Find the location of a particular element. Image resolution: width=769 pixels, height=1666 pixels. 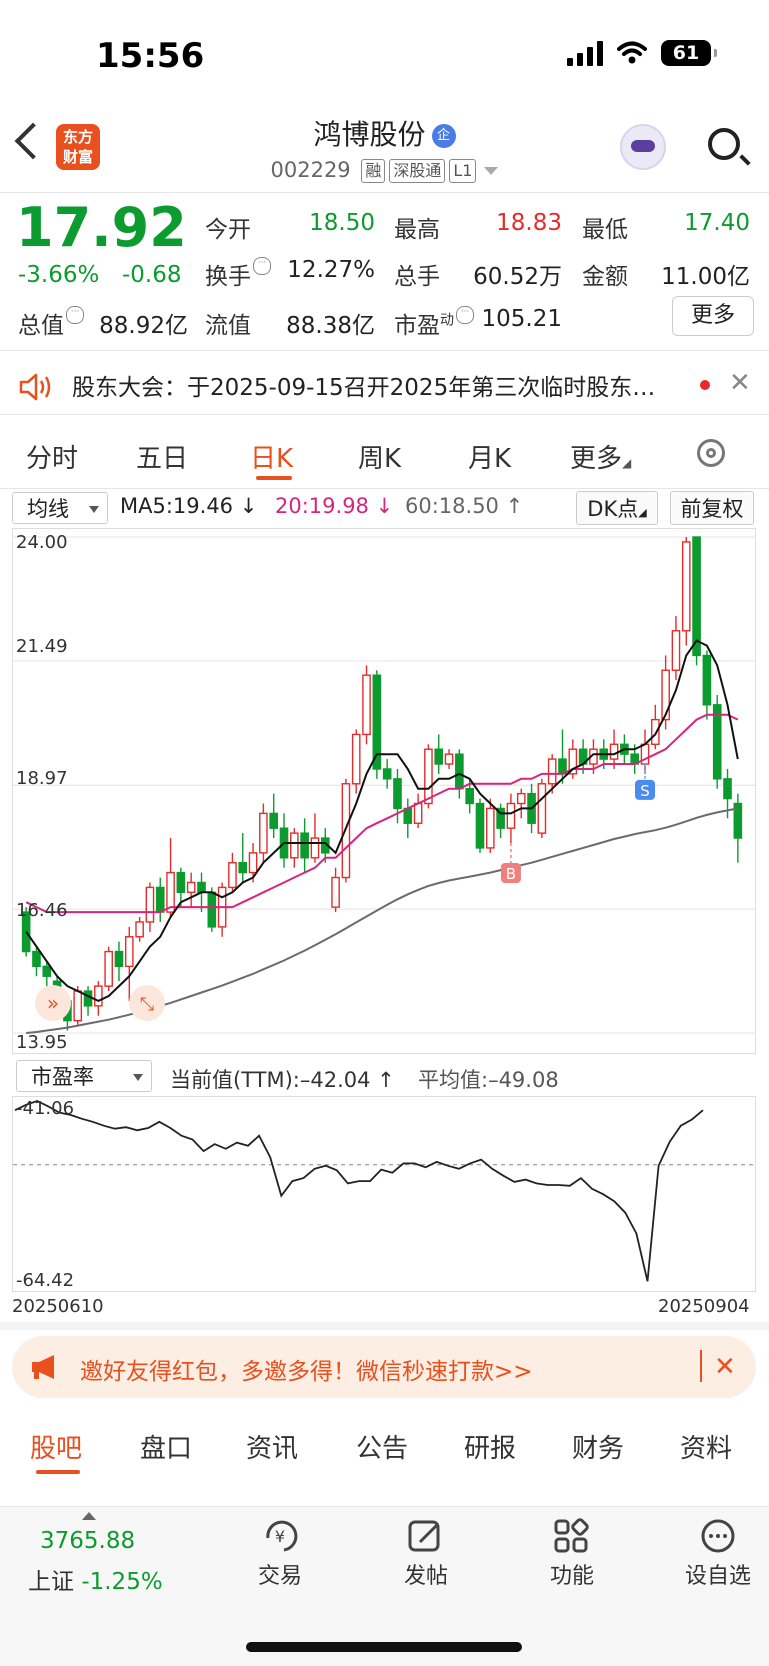

nav-post: 发帖 is located at coordinates (426, 1554).